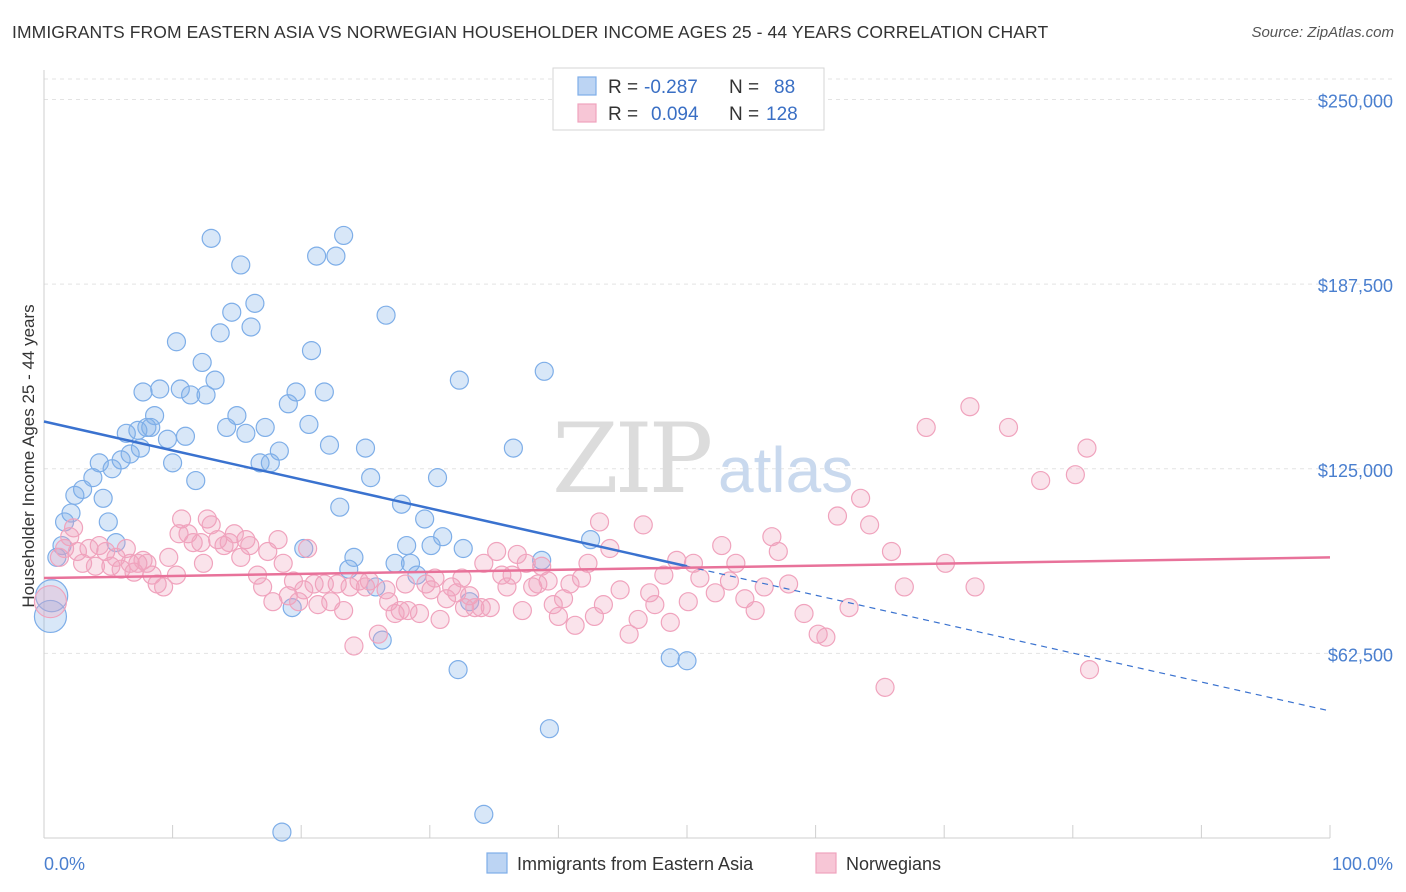 Image resolution: width=1406 pixels, height=892 pixels. What do you see at coordinates (675, 114) in the screenshot?
I see `stats-r-value-pink: 0.094` at bounding box center [675, 114].